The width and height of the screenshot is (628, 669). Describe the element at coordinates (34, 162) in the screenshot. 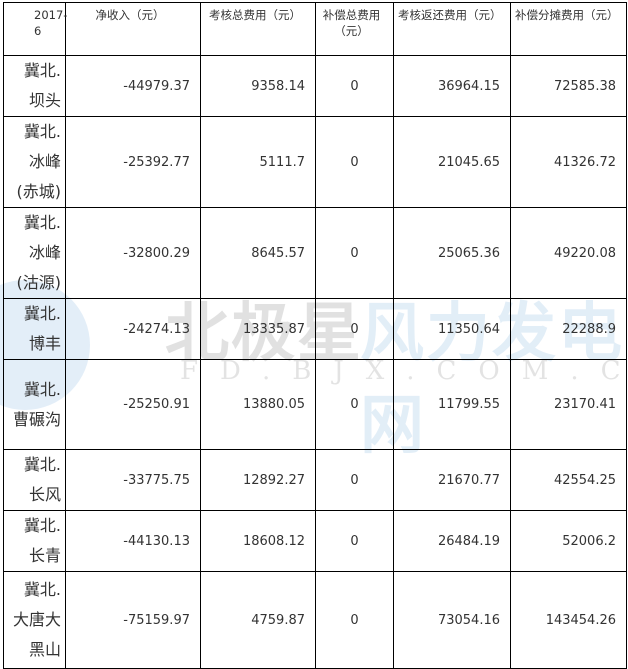

I see `station-name: 冀北.冰峰(赤城)` at that location.